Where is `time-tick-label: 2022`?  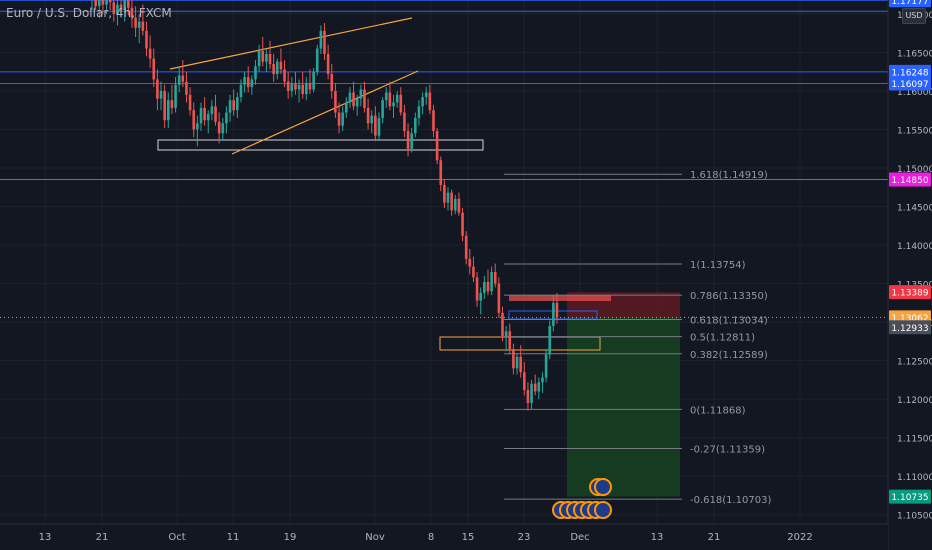
time-tick-label: 2022 is located at coordinates (799, 537).